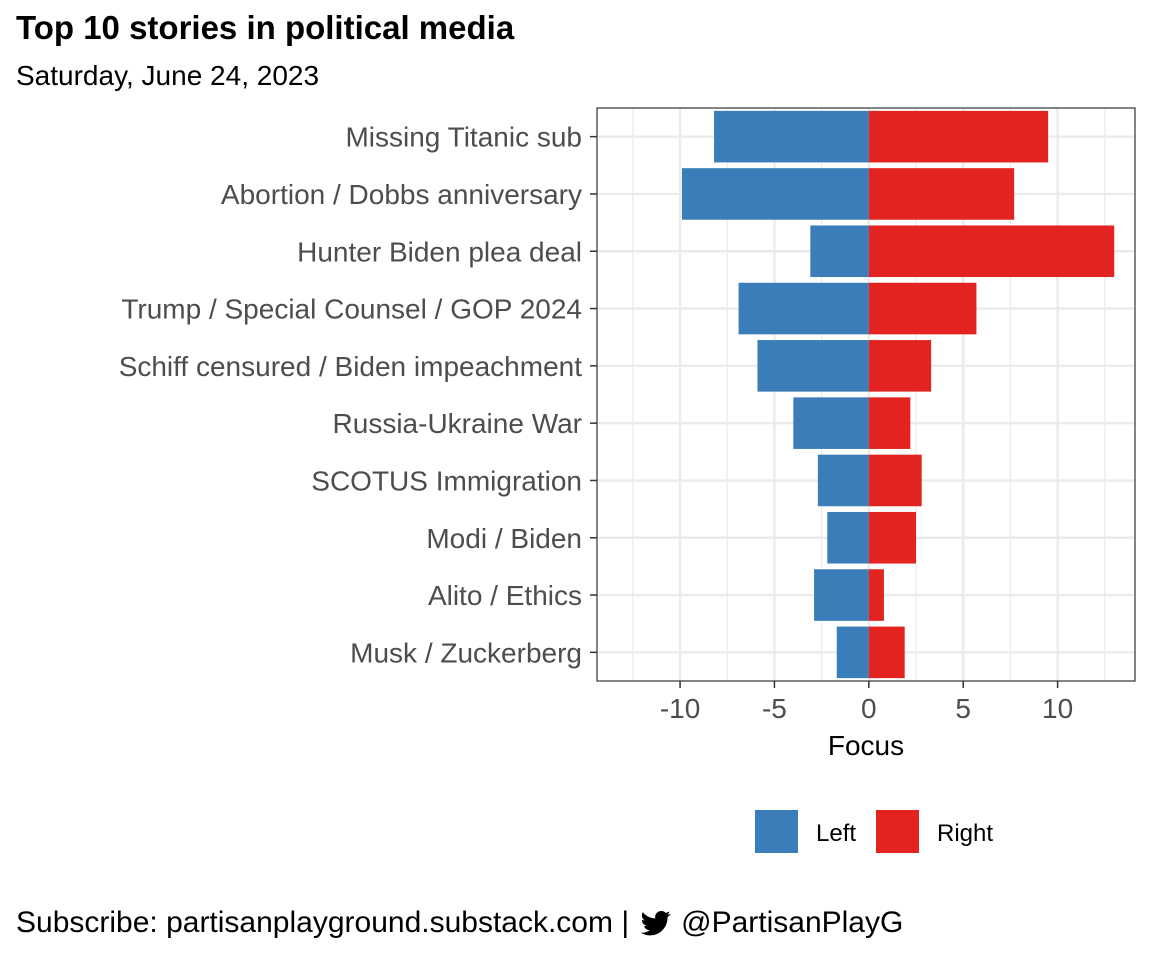  I want to click on chart-title: Top 10 stories in political media, so click(265, 27).